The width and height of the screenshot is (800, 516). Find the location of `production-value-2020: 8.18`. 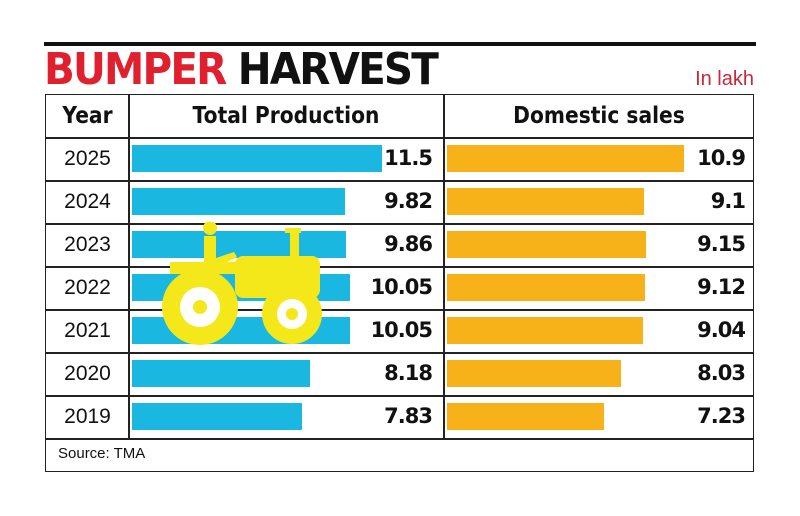

production-value-2020: 8.18 is located at coordinates (408, 373).